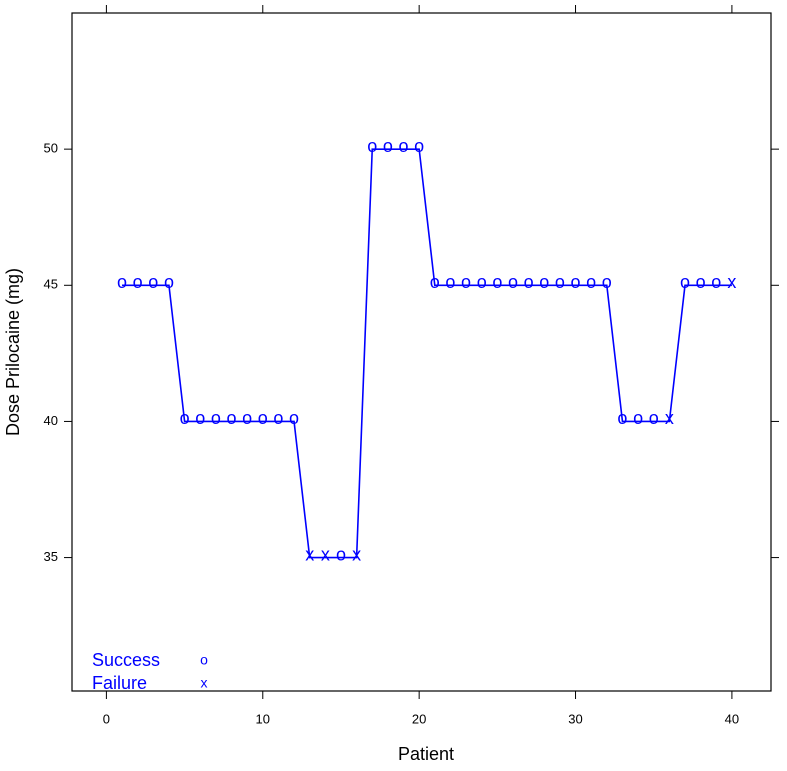  What do you see at coordinates (204, 683) in the screenshot?
I see `legend-symbol: x` at bounding box center [204, 683].